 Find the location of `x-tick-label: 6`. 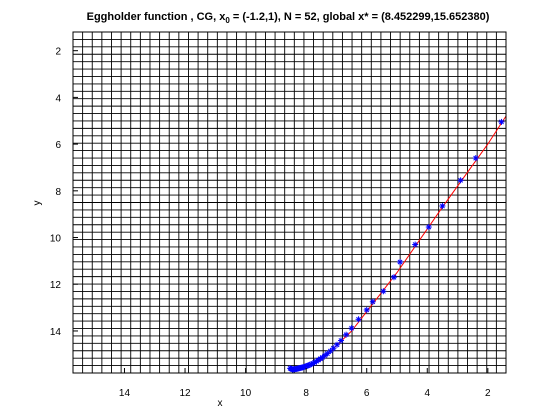

x-tick-label: 6 is located at coordinates (367, 393).